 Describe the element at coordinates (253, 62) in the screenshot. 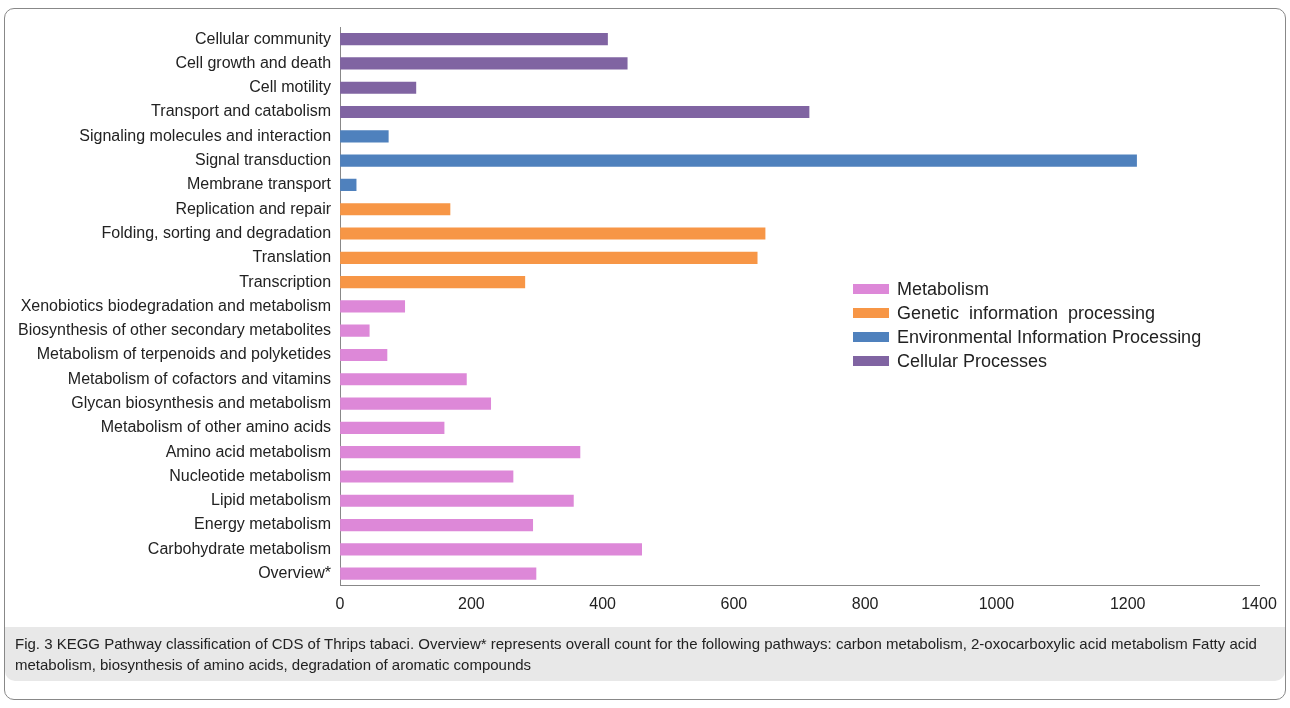

I see `y-tick-label: Cell growth and death` at that location.